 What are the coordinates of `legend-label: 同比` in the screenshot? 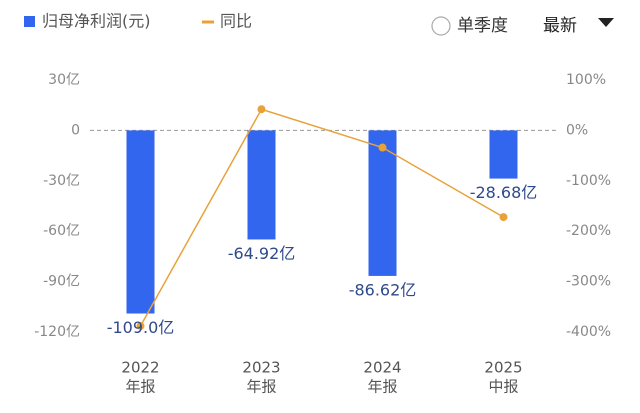 It's located at (236, 21).